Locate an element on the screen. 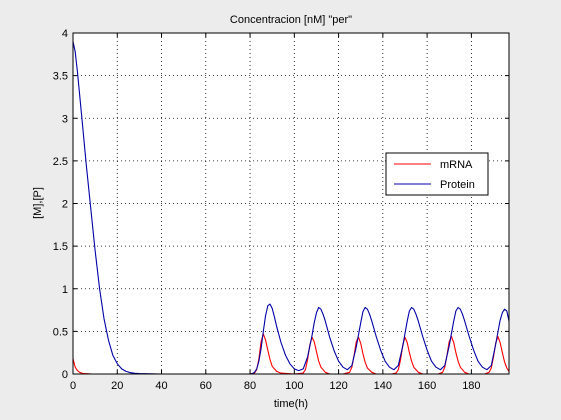 The image size is (561, 420). y-tick-label: 0 is located at coordinates (65, 375).